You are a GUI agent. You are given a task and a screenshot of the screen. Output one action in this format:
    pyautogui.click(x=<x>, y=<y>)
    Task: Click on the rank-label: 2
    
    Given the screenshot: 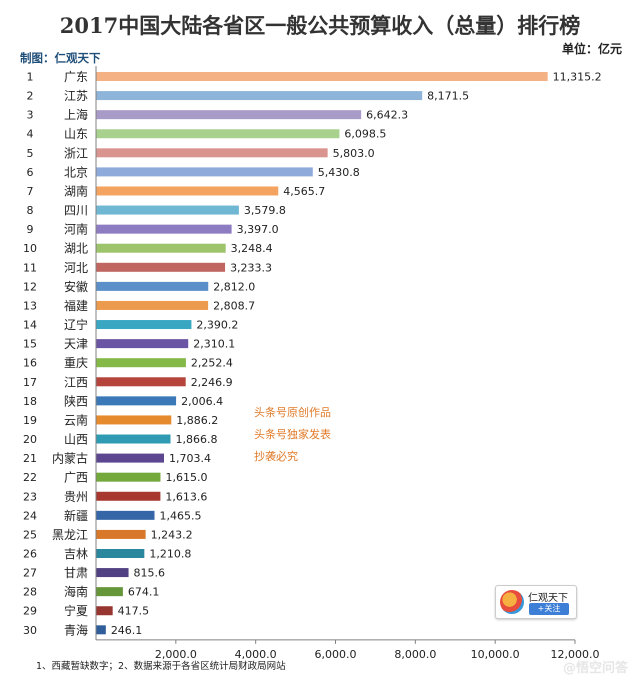 What is the action you would take?
    pyautogui.click(x=30, y=96)
    